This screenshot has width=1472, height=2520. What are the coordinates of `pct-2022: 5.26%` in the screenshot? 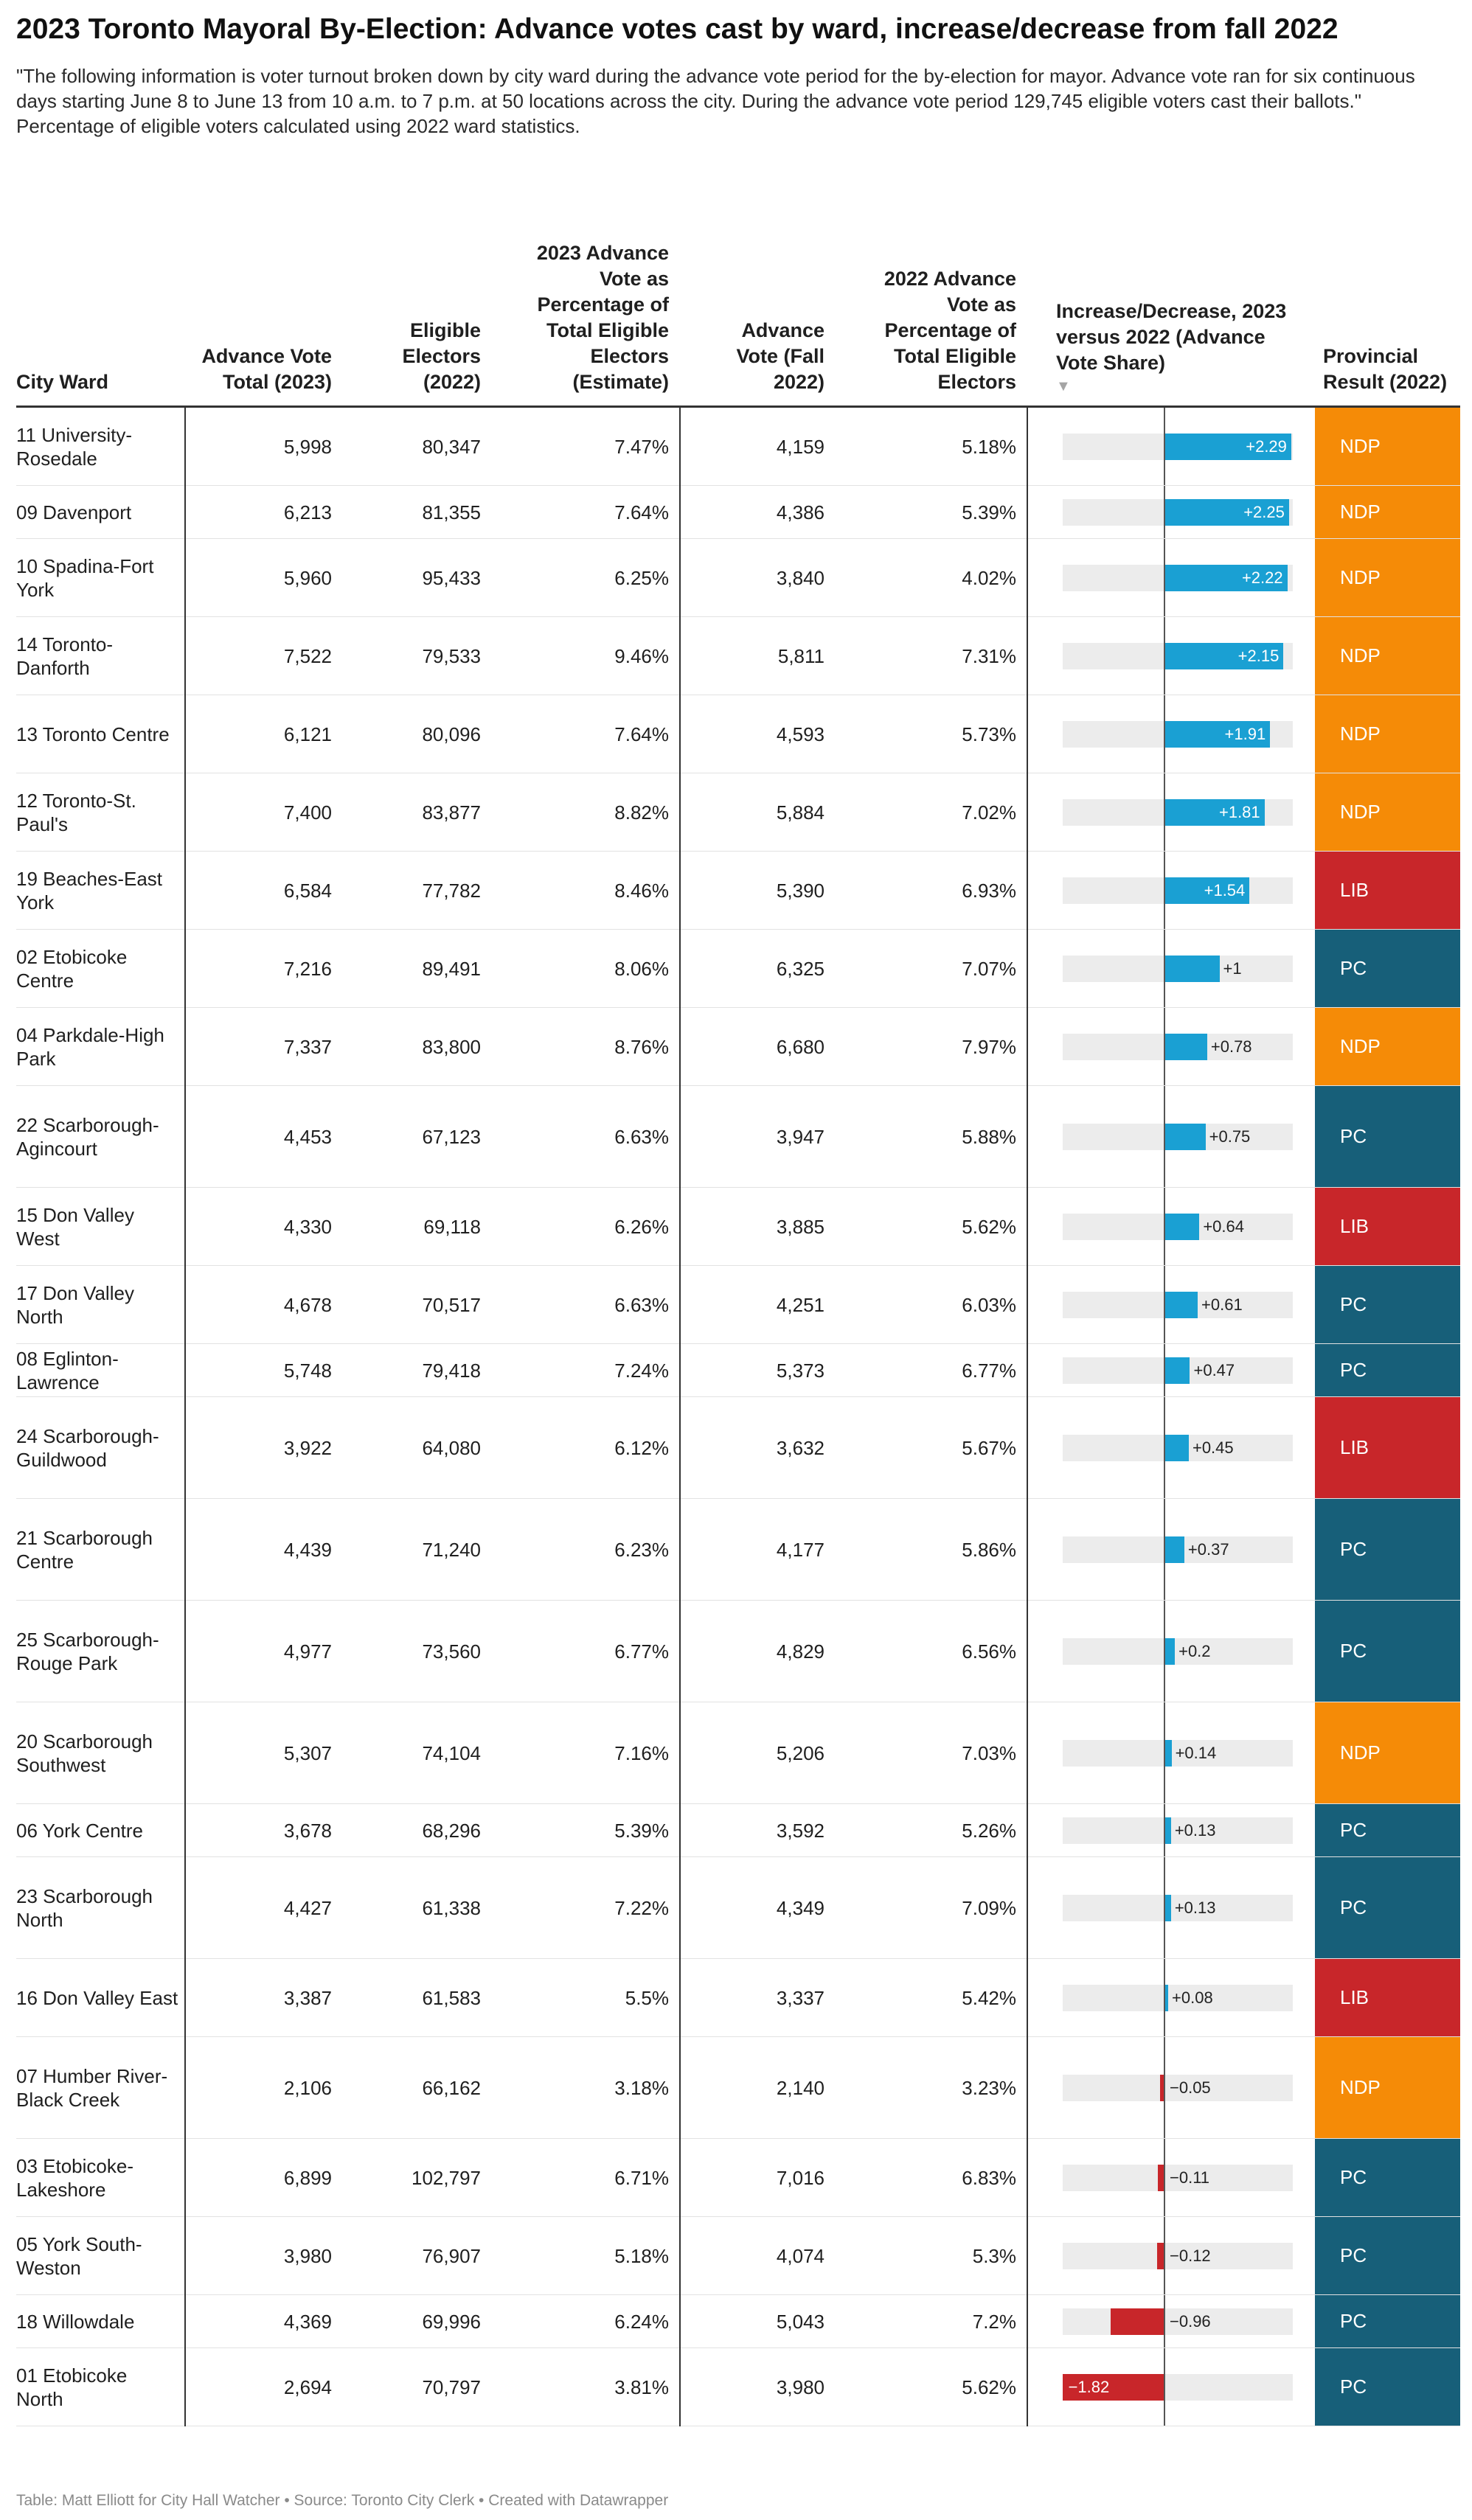 It's located at (989, 1830).